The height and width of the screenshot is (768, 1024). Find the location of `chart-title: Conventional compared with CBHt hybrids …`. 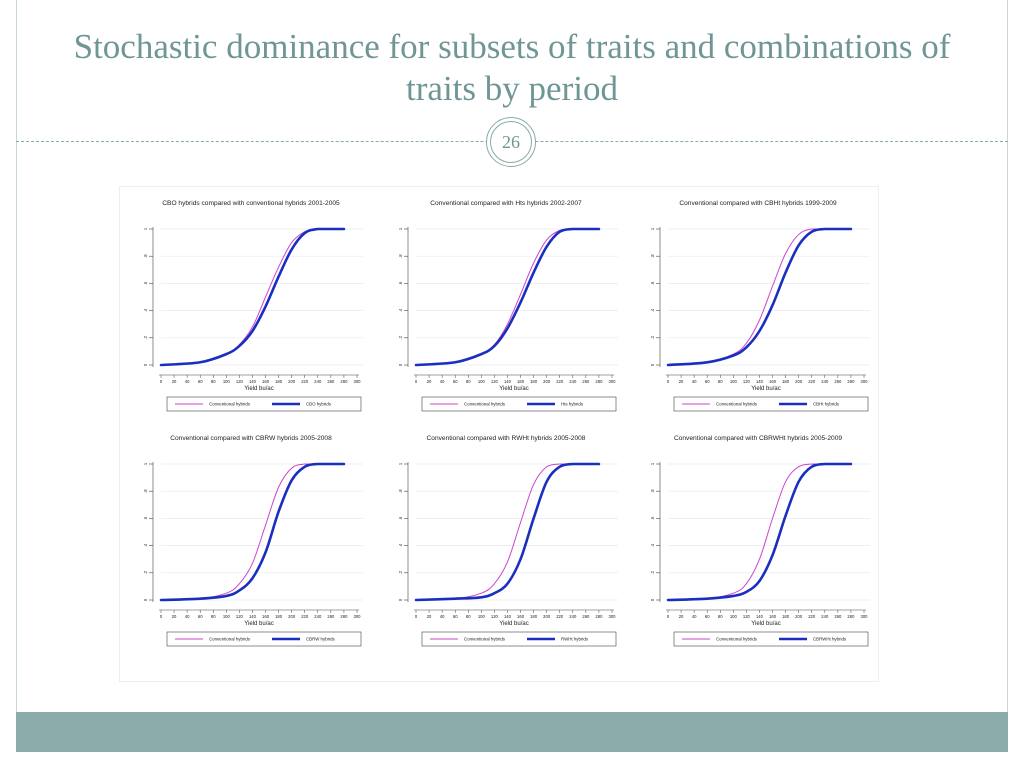

chart-title: Conventional compared with CBHt hybrids … is located at coordinates (758, 203).